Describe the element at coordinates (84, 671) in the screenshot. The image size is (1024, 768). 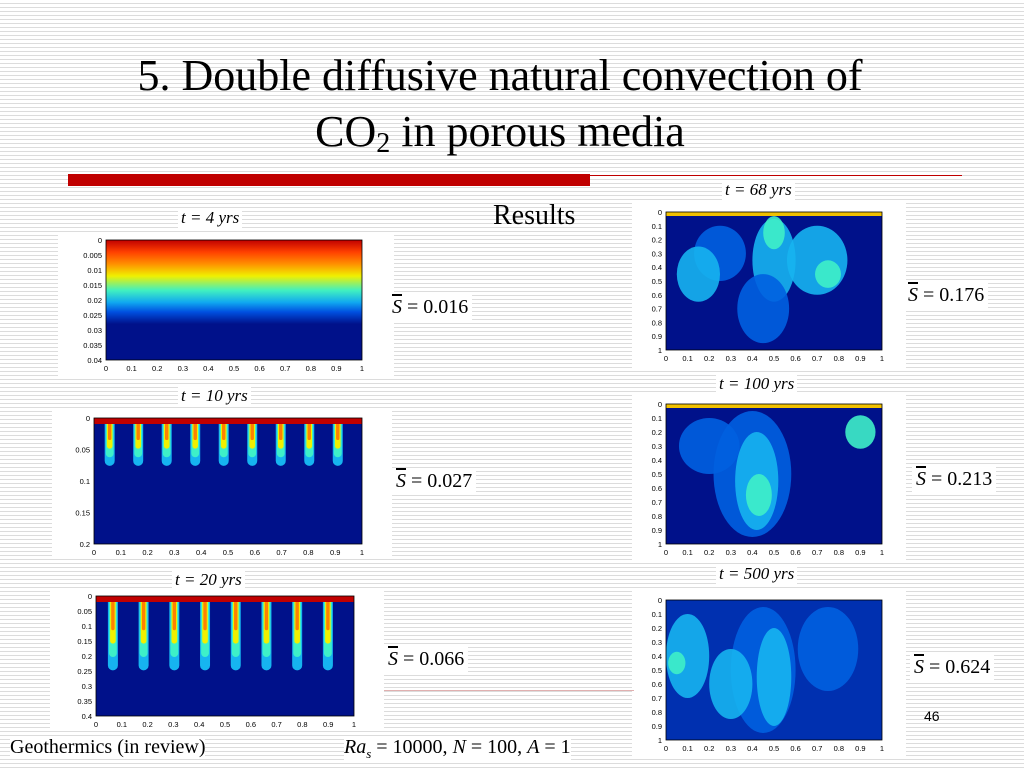
I see `y-tick-label: 0.25` at that location.